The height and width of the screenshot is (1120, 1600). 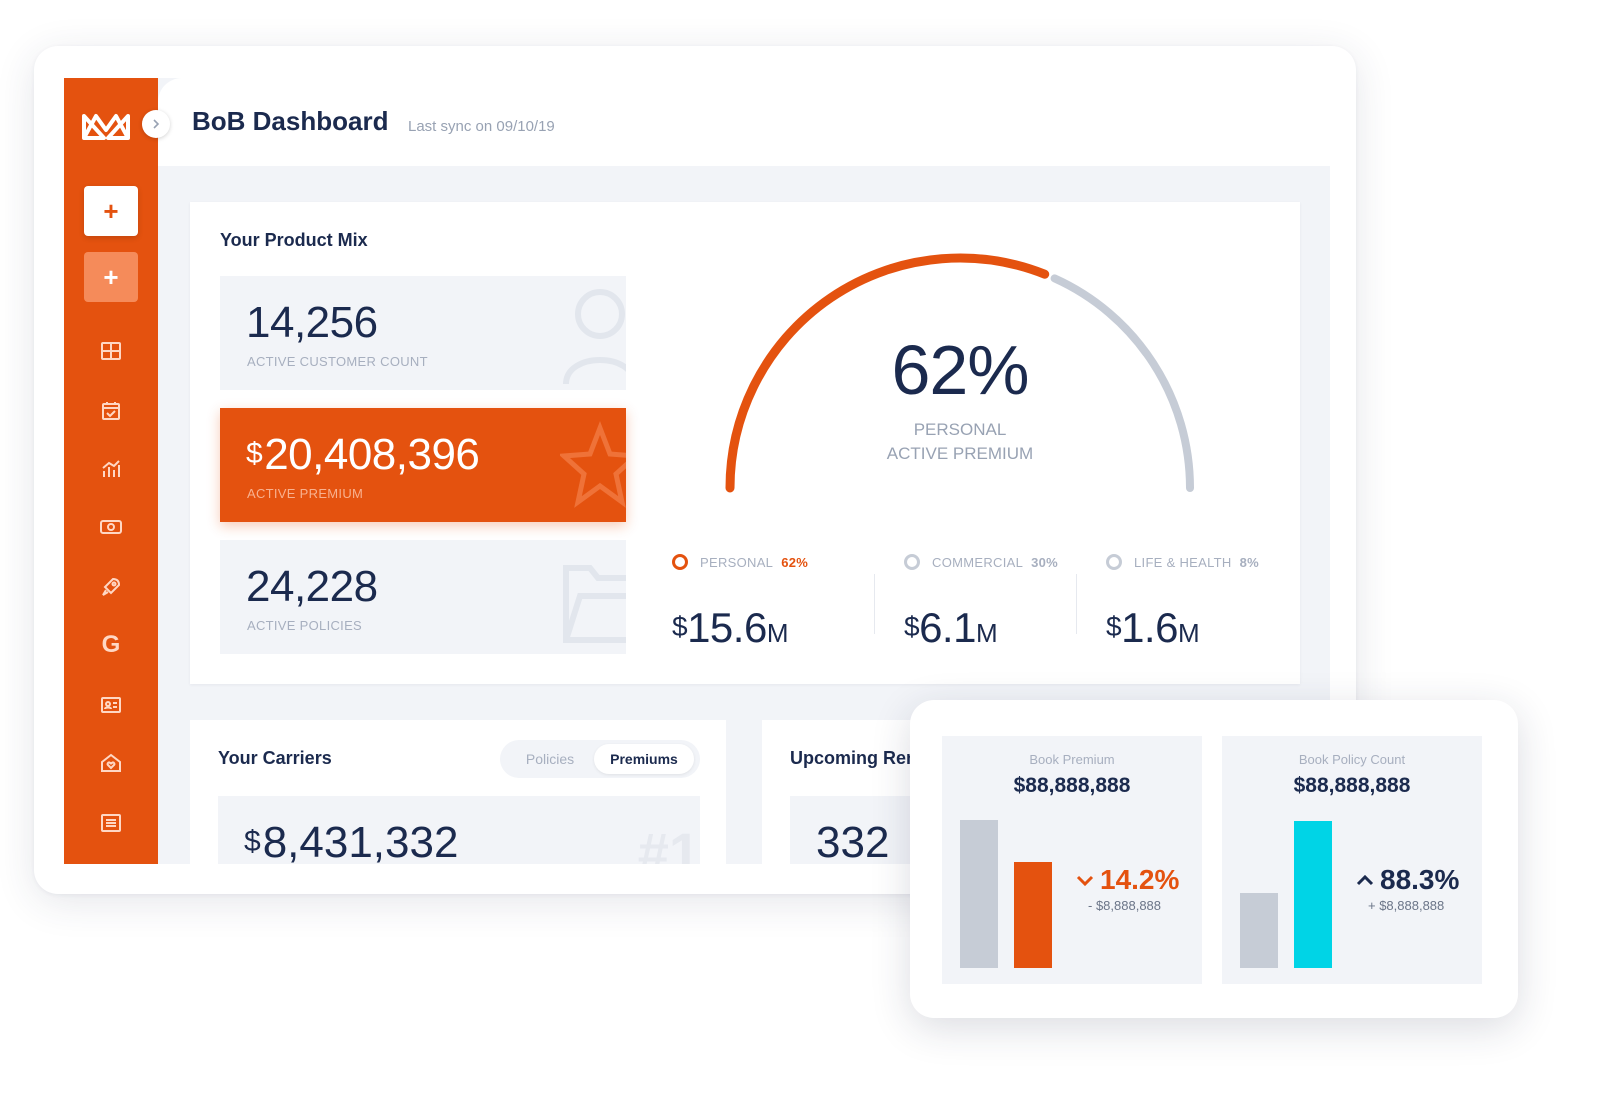 I want to click on book-policy-count-change-value: 88.3%, so click(x=1420, y=879).